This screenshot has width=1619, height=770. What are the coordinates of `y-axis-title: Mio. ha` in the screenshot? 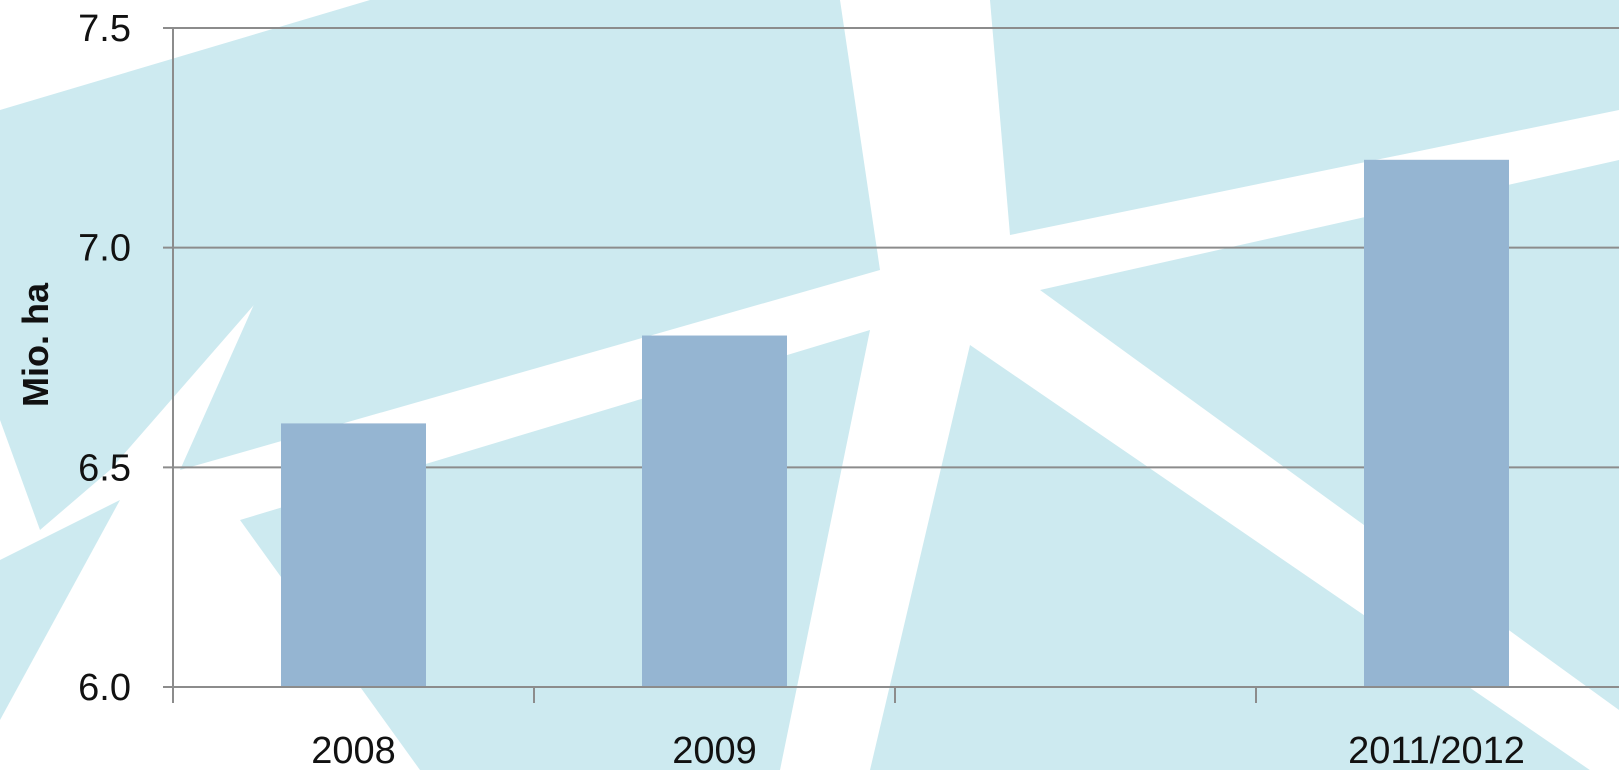 It's located at (35, 344).